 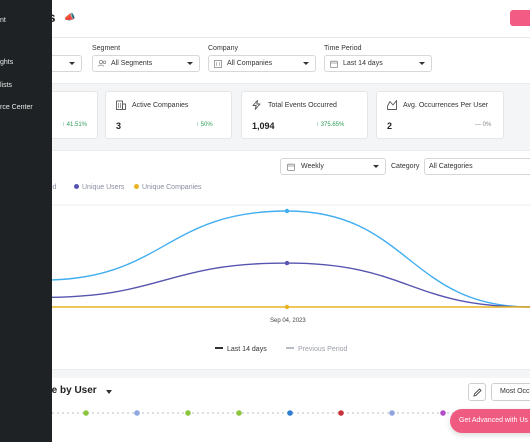 What do you see at coordinates (75, 115) in the screenshot?
I see `metric-card-unique-users: ↑ 41.51%` at bounding box center [75, 115].